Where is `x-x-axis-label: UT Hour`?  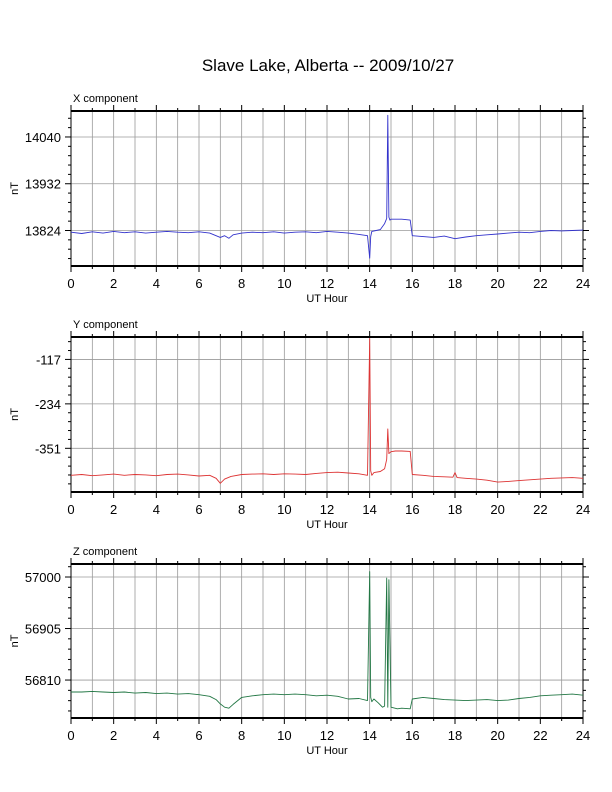
x-x-axis-label: UT Hour is located at coordinates (327, 299).